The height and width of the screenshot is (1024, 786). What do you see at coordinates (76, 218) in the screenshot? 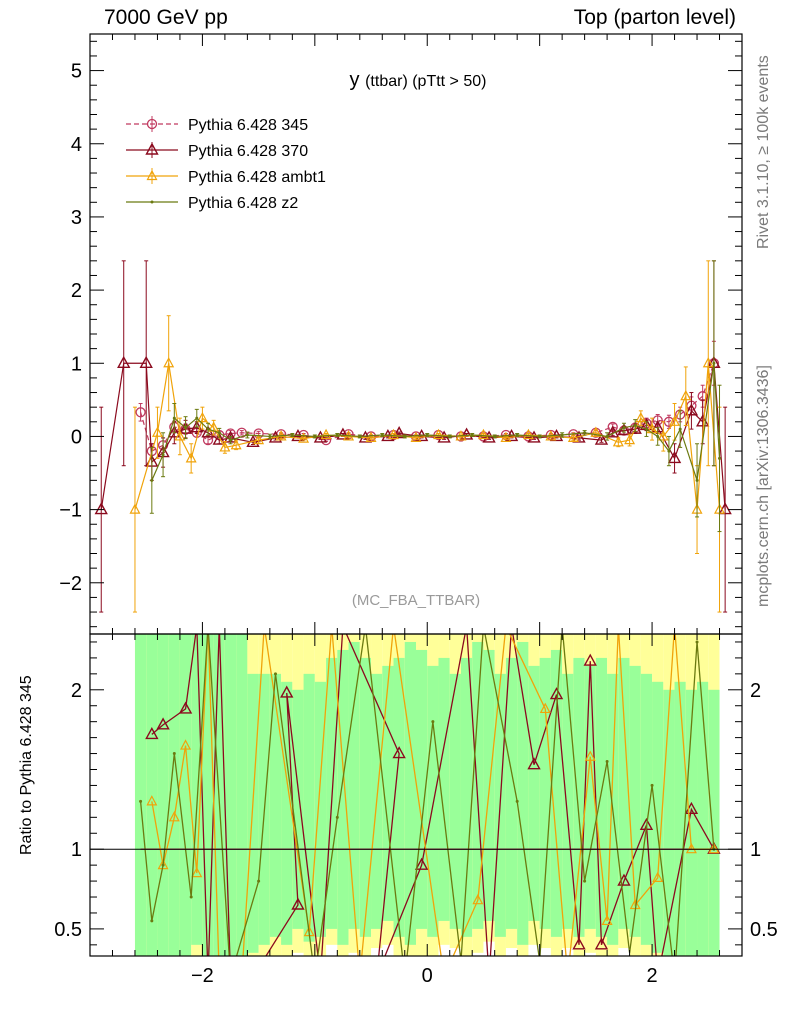
I see `y-tick-label: 3` at bounding box center [76, 218].